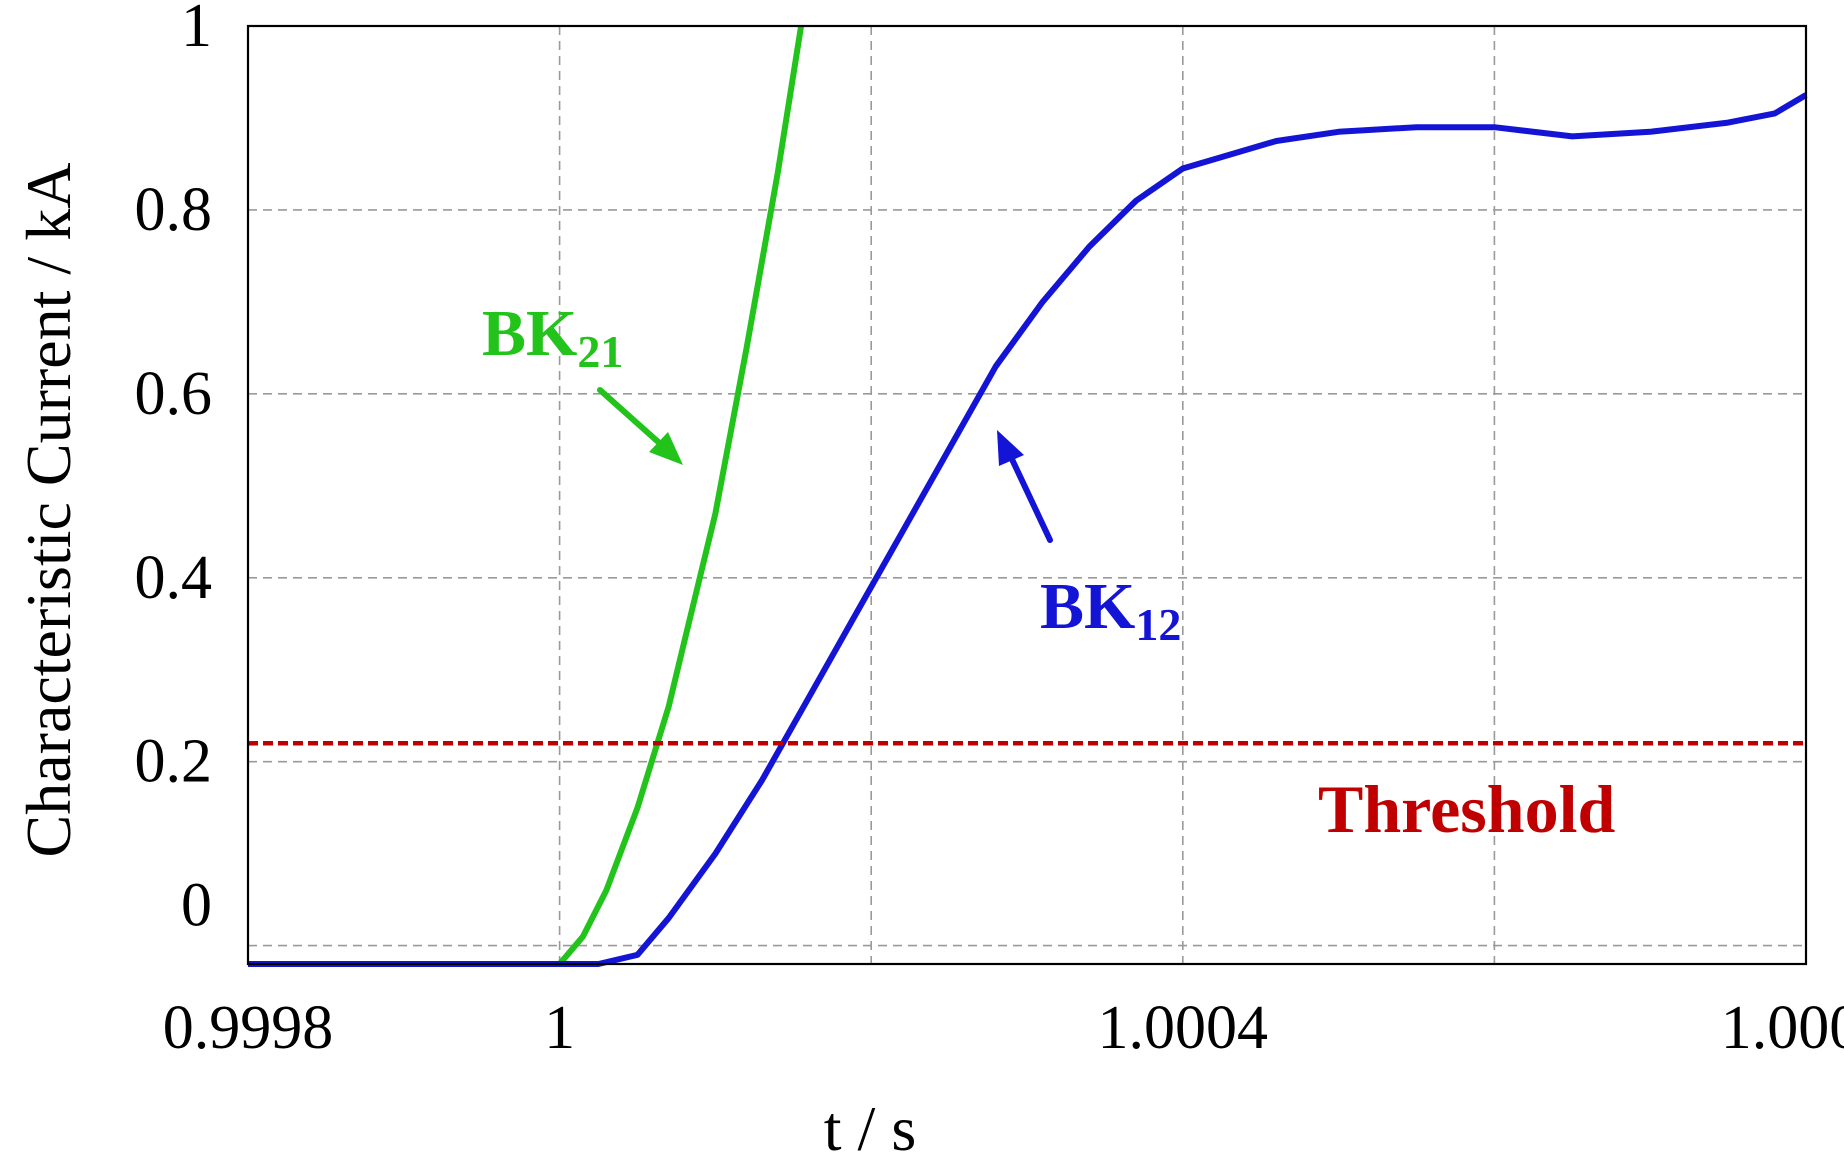  I want to click on y-tick-label: 0.6, so click(174, 394).